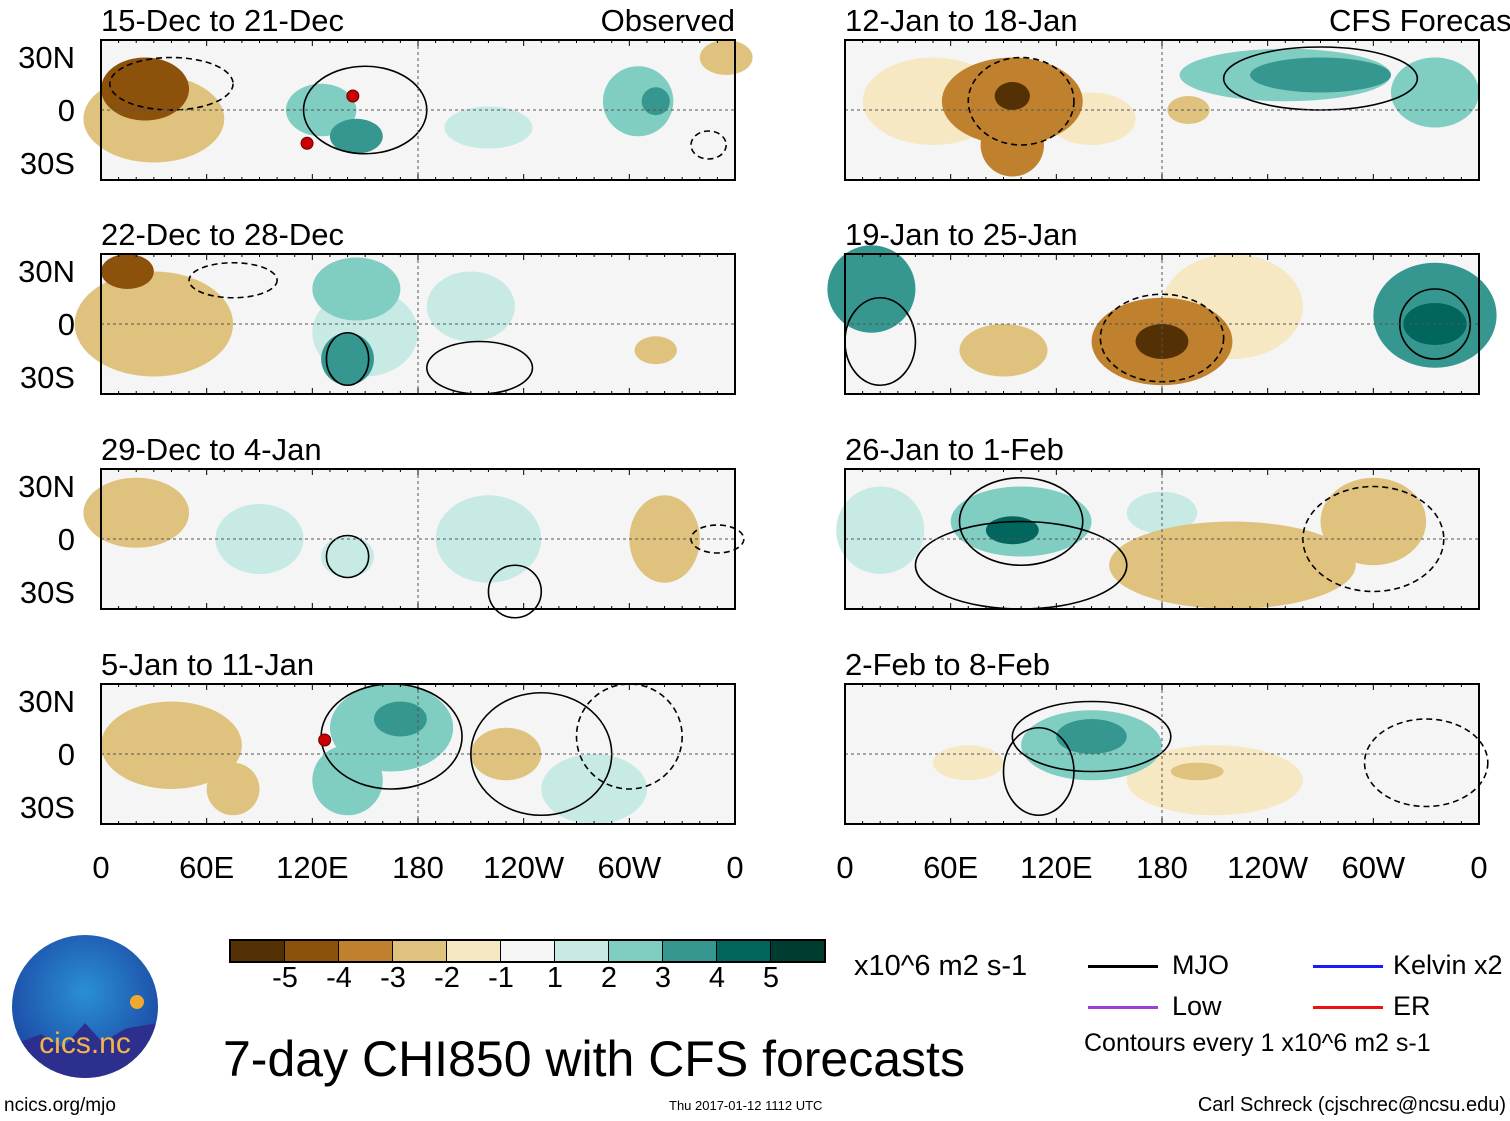 The width and height of the screenshot is (1510, 1121). What do you see at coordinates (101, 867) in the screenshot?
I see `lon-label: 0` at bounding box center [101, 867].